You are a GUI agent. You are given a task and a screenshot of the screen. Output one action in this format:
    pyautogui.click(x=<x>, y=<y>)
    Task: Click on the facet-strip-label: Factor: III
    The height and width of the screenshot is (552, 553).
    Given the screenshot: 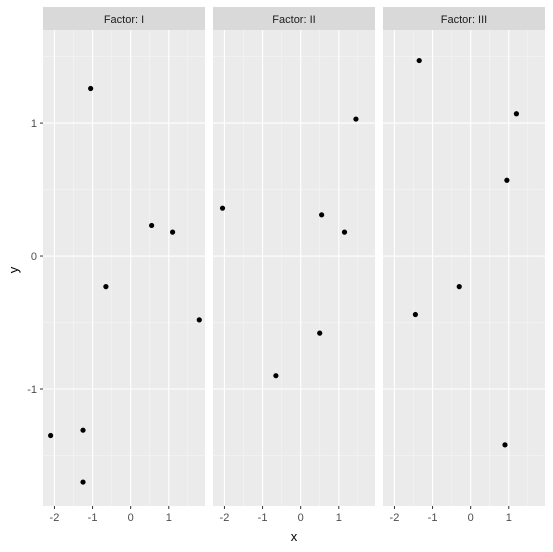 What is the action you would take?
    pyautogui.click(x=464, y=20)
    